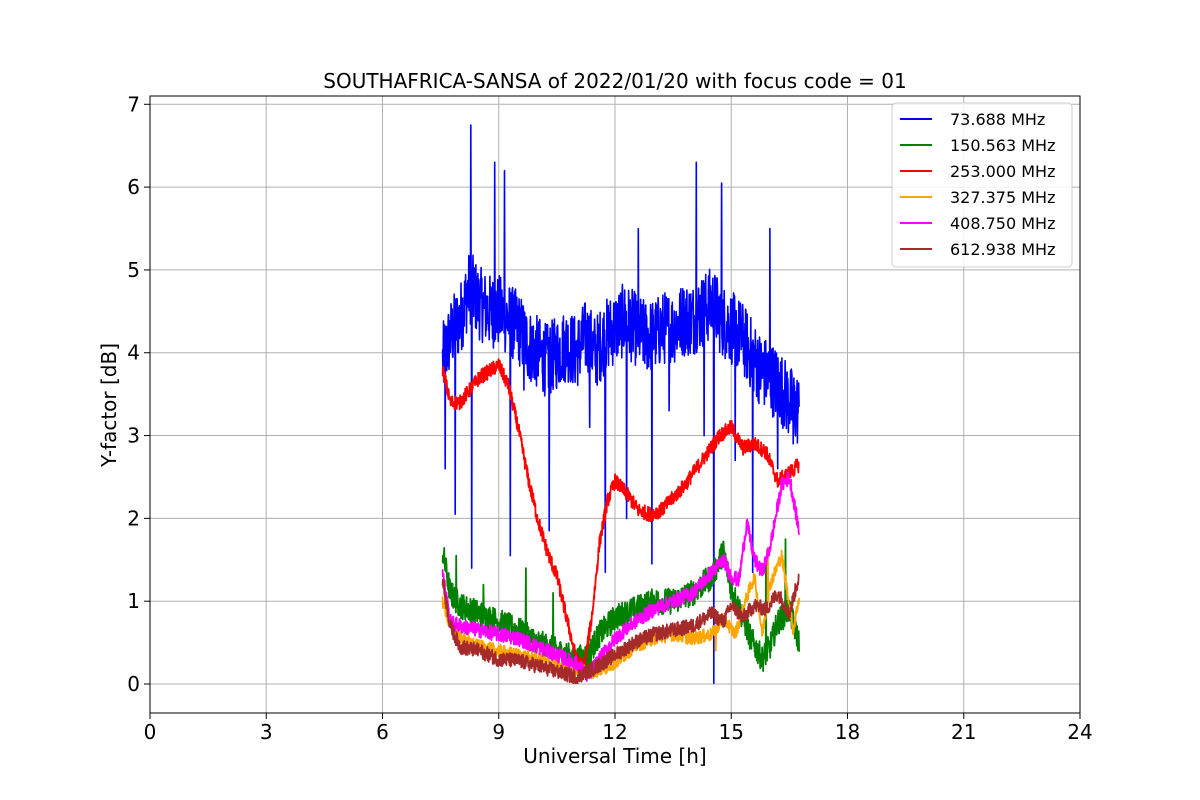 This screenshot has width=1200, height=800. I want to click on legend-entry: 150.563 MHz, so click(1002, 145).